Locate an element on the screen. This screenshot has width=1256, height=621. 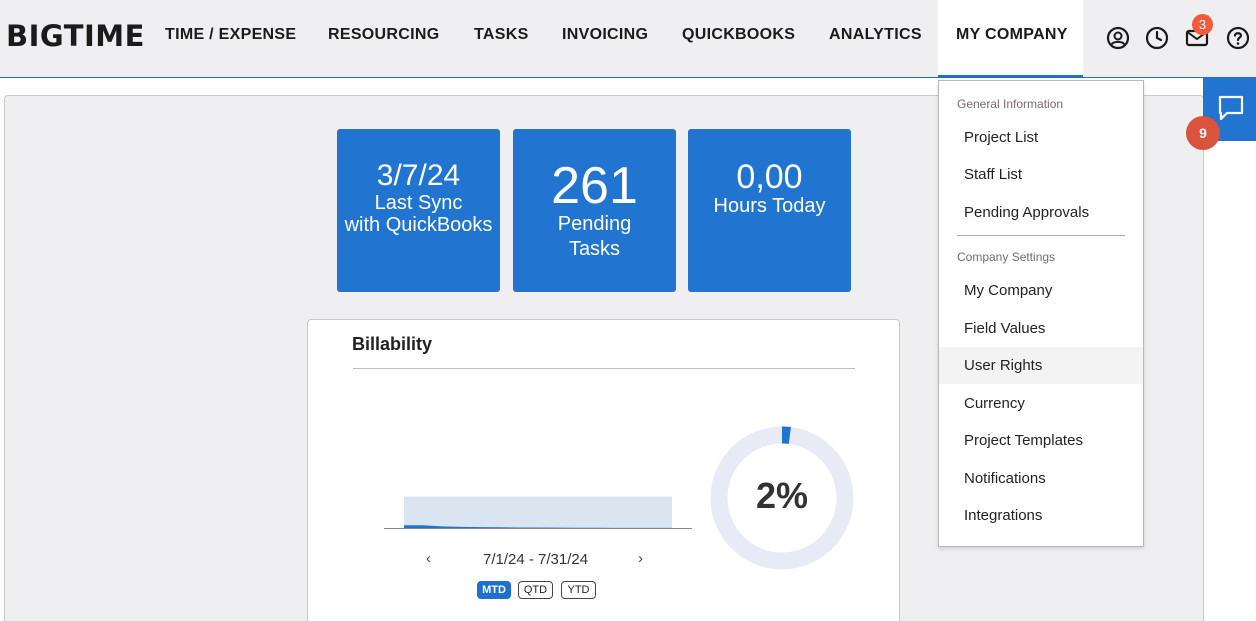
chart-target-band is located at coordinates (538, 512).